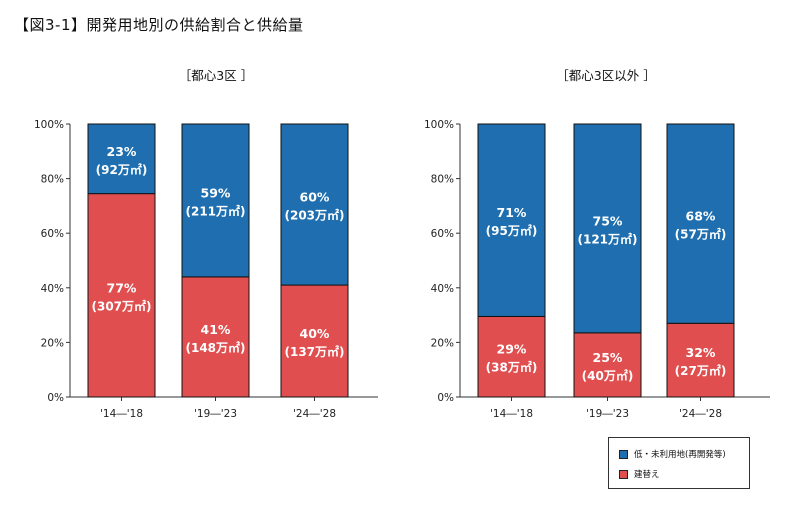 The image size is (800, 513). I want to click on legend-swatch-redevelop, so click(623, 454).